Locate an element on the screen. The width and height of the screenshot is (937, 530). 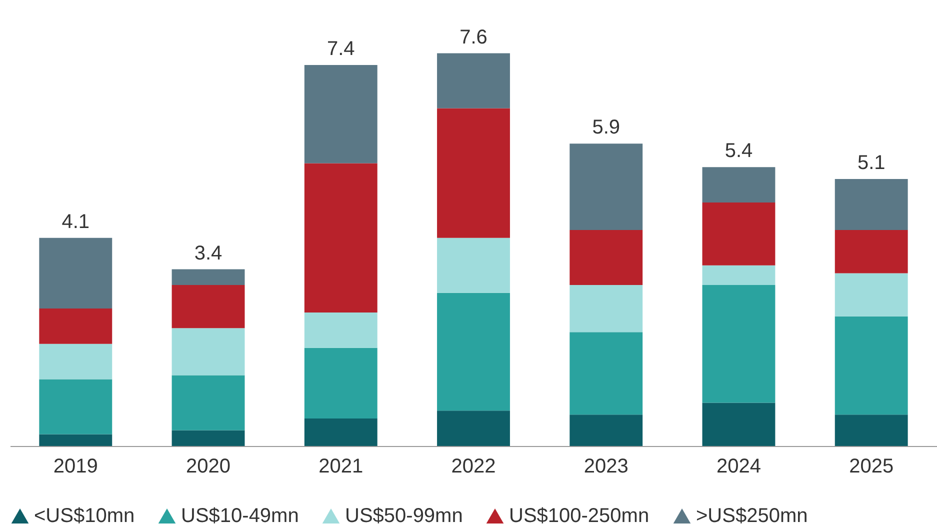
x-tick-label: 2025 is located at coordinates (871, 467).